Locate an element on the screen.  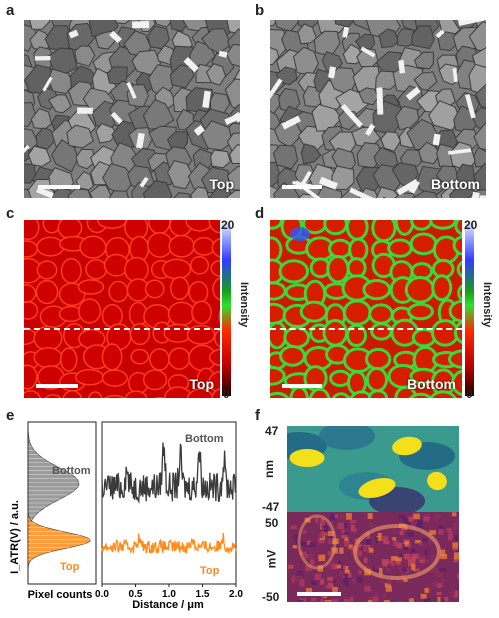
afm-topography-texture is located at coordinates (373, 469).